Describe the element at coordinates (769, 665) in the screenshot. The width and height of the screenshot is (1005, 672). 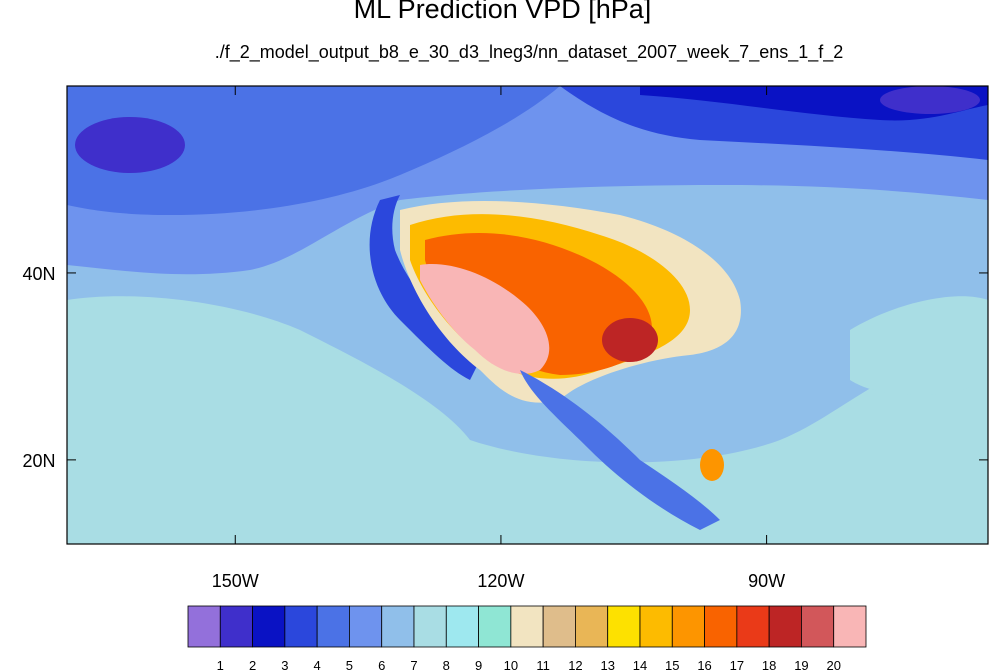
I see `colorbar-label: 18` at that location.